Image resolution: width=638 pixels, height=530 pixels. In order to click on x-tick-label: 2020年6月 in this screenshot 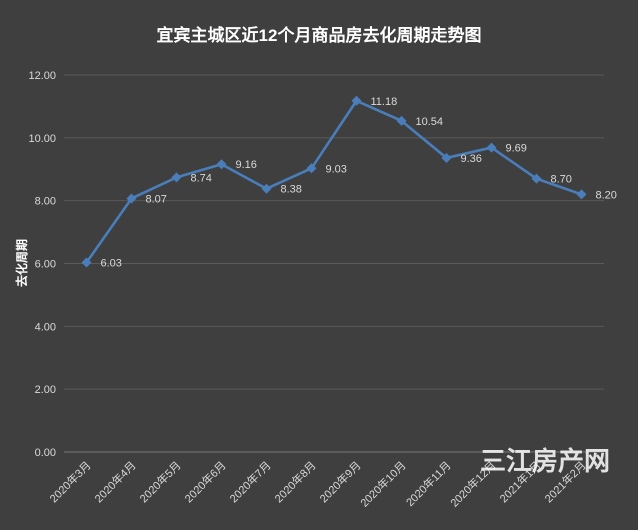, I will do `click(205, 481)`.